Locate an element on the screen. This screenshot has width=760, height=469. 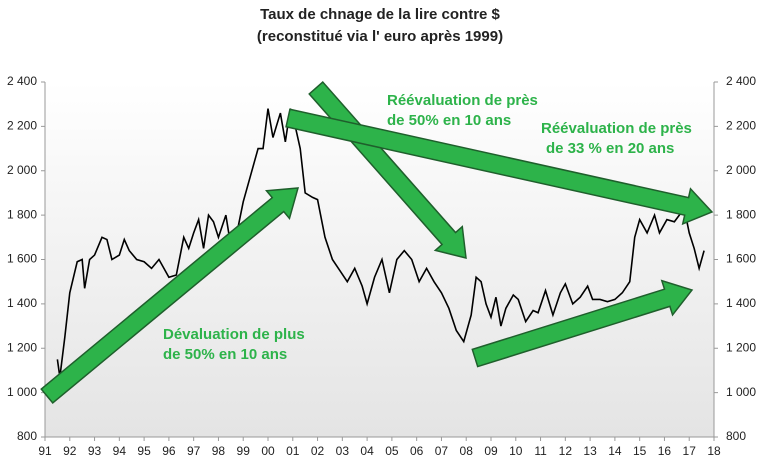
chart-title: Taux de chnage de la lire contre $ is located at coordinates (380, 14).